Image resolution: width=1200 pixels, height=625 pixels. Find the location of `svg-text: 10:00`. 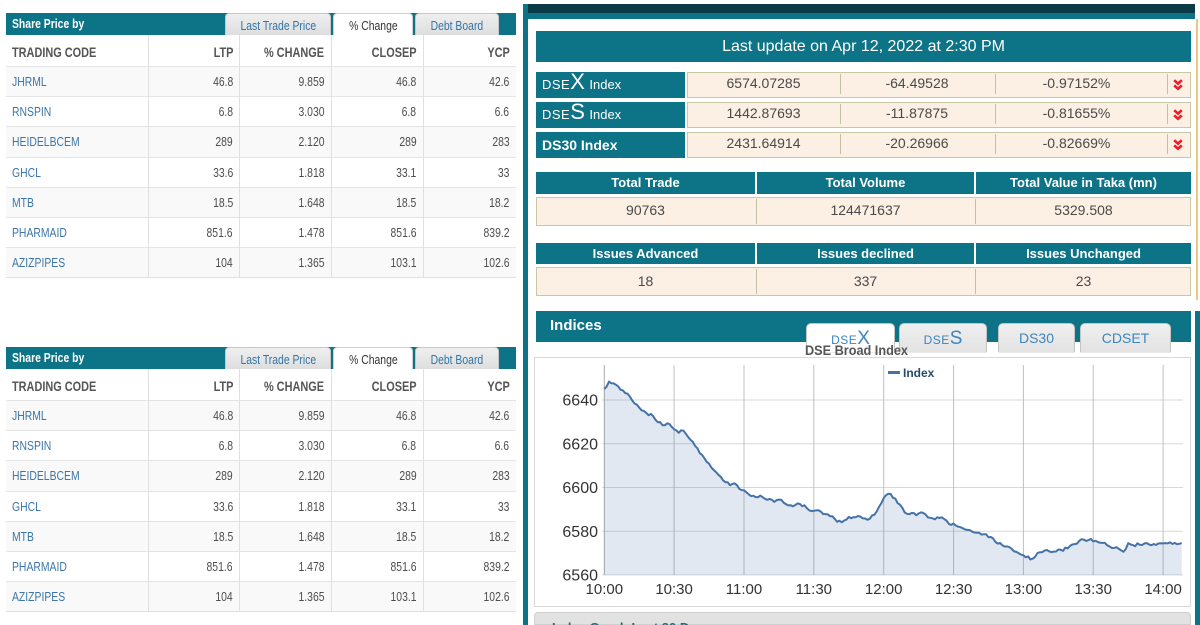

svg-text: 10:00 is located at coordinates (605, 589).